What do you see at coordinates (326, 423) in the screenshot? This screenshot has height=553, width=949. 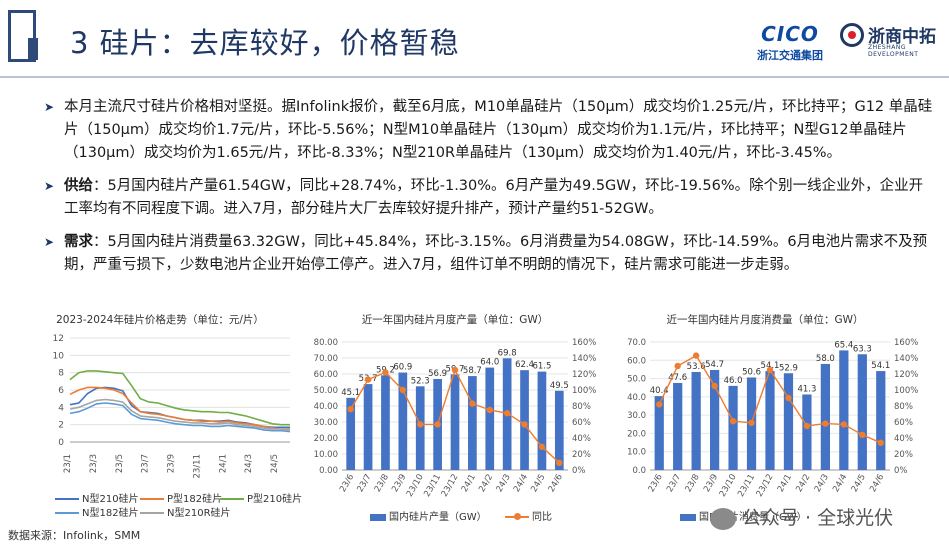 I see `y-tick-label: 30.00` at bounding box center [326, 423].